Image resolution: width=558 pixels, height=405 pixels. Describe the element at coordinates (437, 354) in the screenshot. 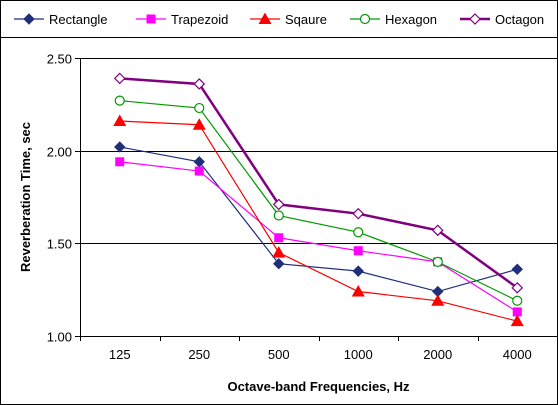

I see `x-tick-label: 2000` at that location.